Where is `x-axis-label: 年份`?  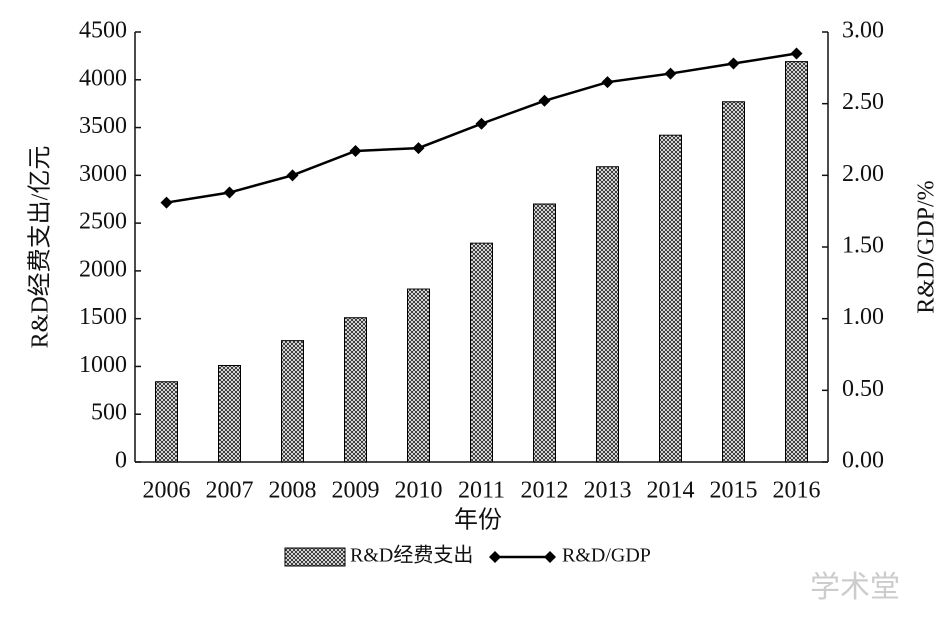 x-axis-label: 年份 is located at coordinates (478, 520).